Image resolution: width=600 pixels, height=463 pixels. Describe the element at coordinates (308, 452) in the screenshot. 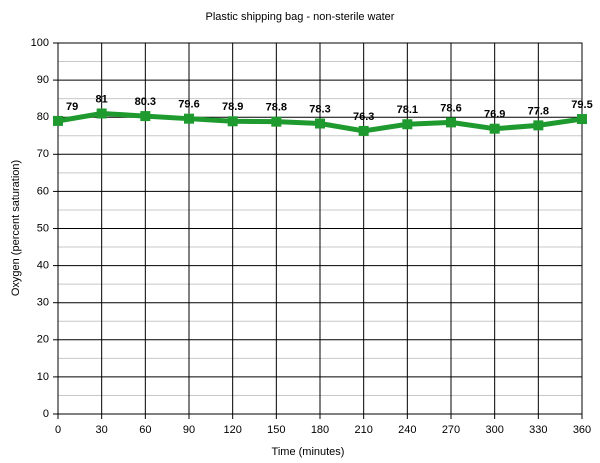

I see `x-axis-label: Time (minutes)` at that location.